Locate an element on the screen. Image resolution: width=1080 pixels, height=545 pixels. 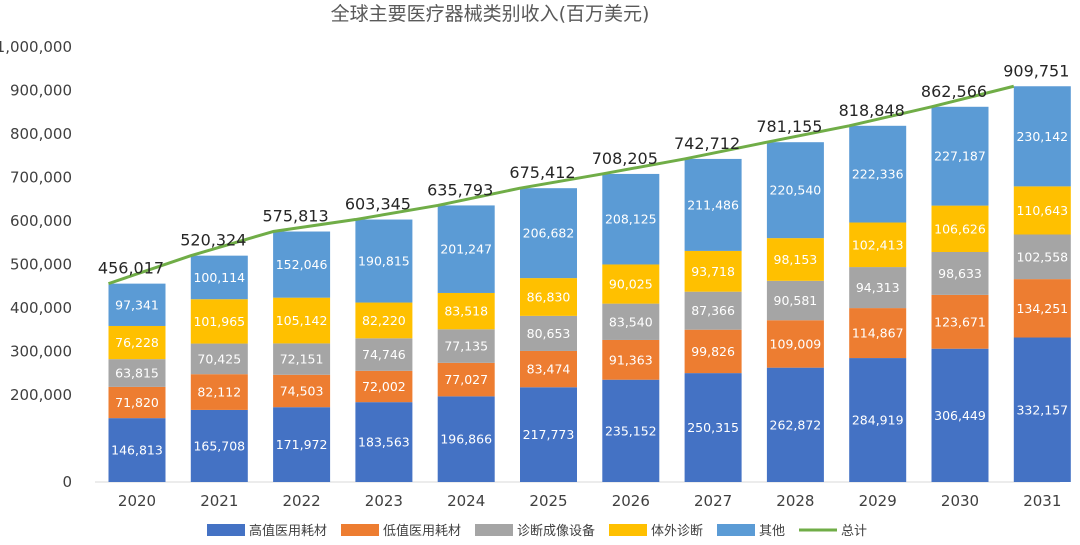
bar-value-label: 306,449 is located at coordinates (960, 415).